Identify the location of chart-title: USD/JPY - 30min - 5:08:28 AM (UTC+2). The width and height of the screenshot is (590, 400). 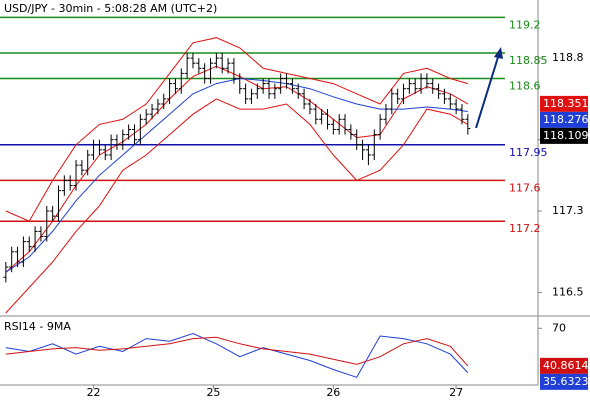
(110, 8).